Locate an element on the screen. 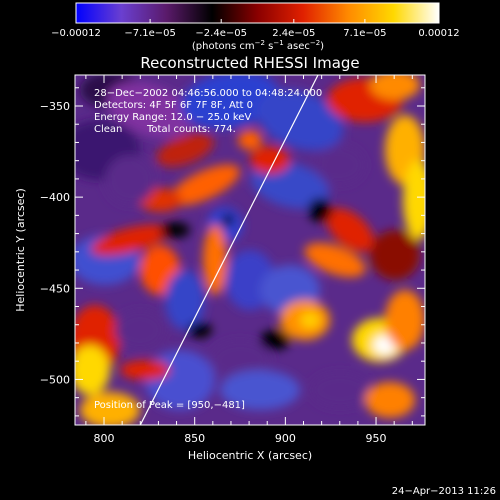  y-axis-label: Heliocentric Y (arcsec) is located at coordinates (20, 250).